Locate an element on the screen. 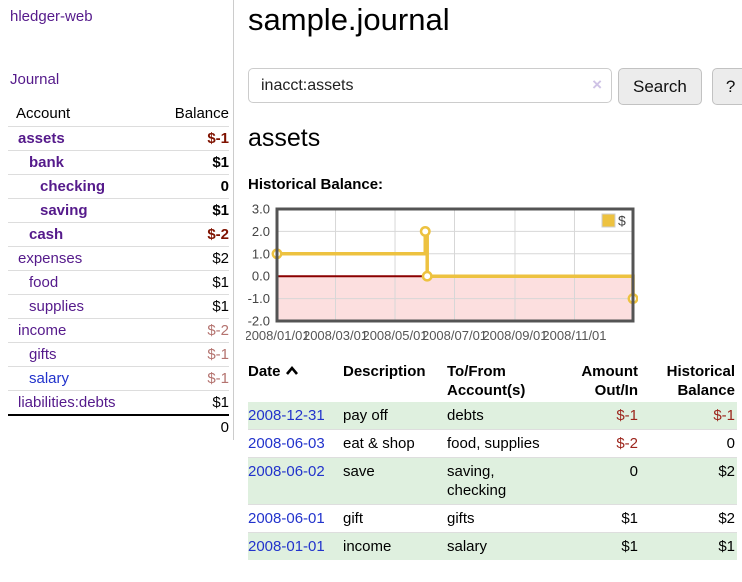 Image resolution: width=742 pixels, height=582 pixels. account-row: checking 0 is located at coordinates (118, 186).